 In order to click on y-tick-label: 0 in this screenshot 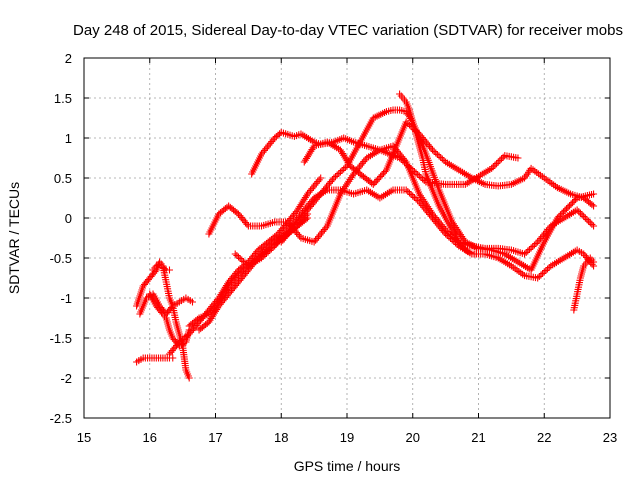, I will do `click(68, 218)`.